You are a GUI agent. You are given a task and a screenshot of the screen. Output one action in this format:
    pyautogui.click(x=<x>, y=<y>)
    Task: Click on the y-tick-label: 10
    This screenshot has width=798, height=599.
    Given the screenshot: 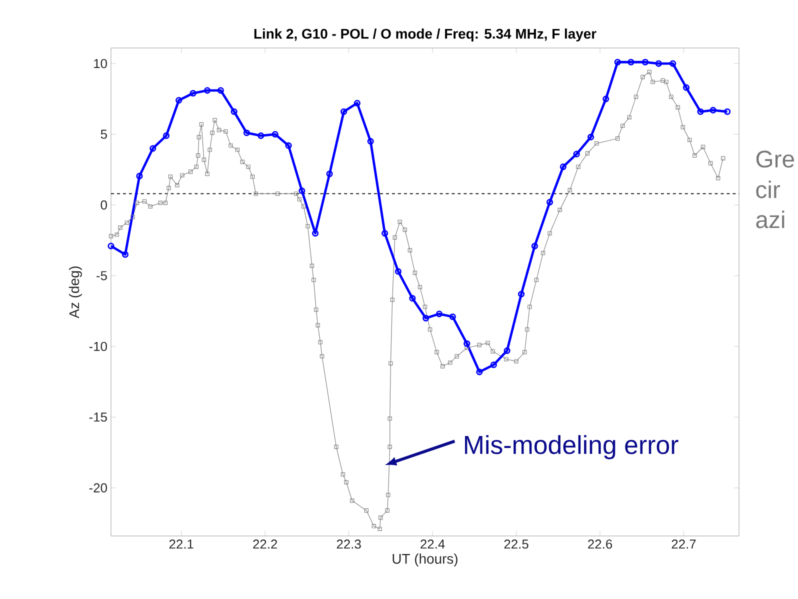 What is the action you would take?
    pyautogui.click(x=100, y=63)
    